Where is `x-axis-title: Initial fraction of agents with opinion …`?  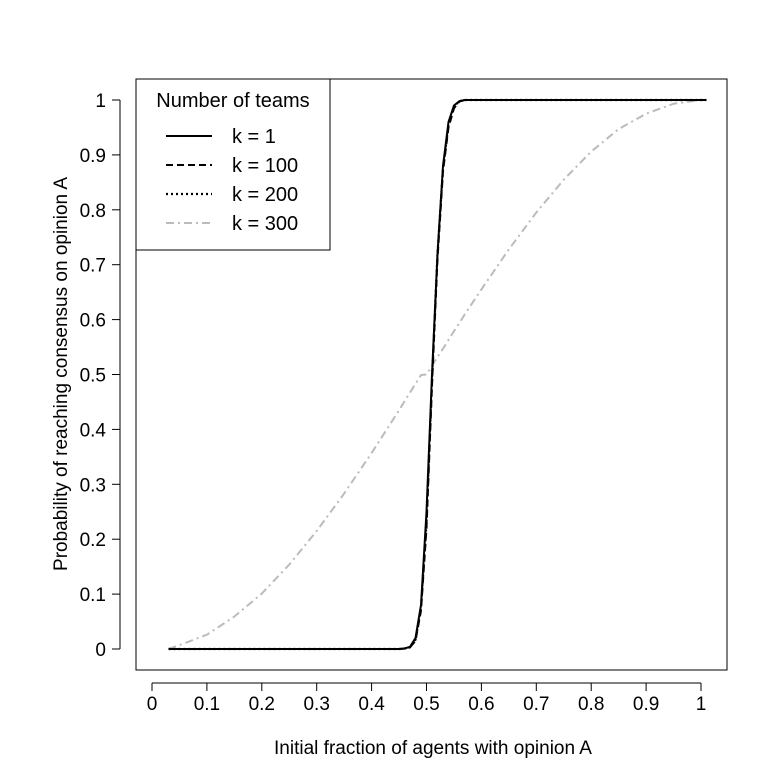 x-axis-title: Initial fraction of agents with opinion … is located at coordinates (433, 748).